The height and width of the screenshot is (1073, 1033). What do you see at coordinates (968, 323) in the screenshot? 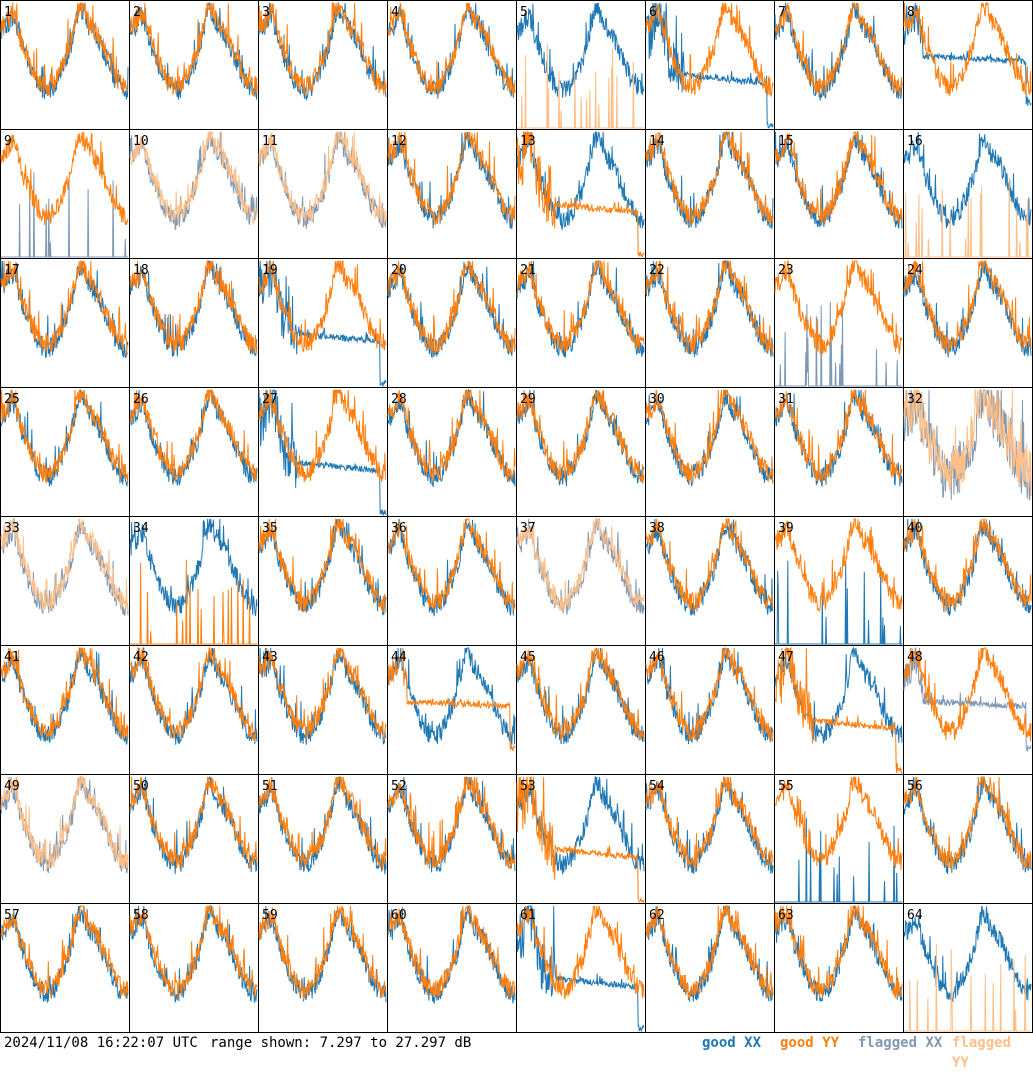
I see `panel-24: 24` at bounding box center [968, 323].